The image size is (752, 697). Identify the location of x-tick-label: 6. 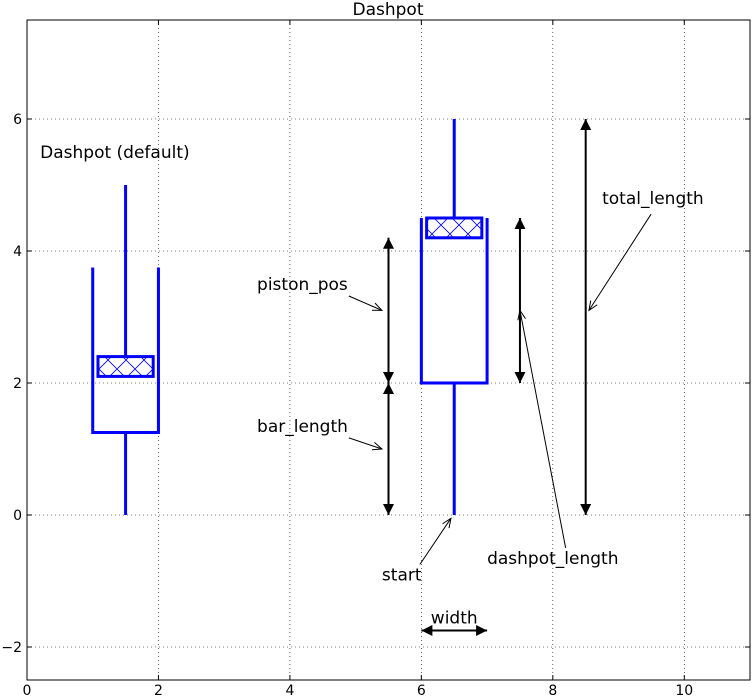
(421, 690).